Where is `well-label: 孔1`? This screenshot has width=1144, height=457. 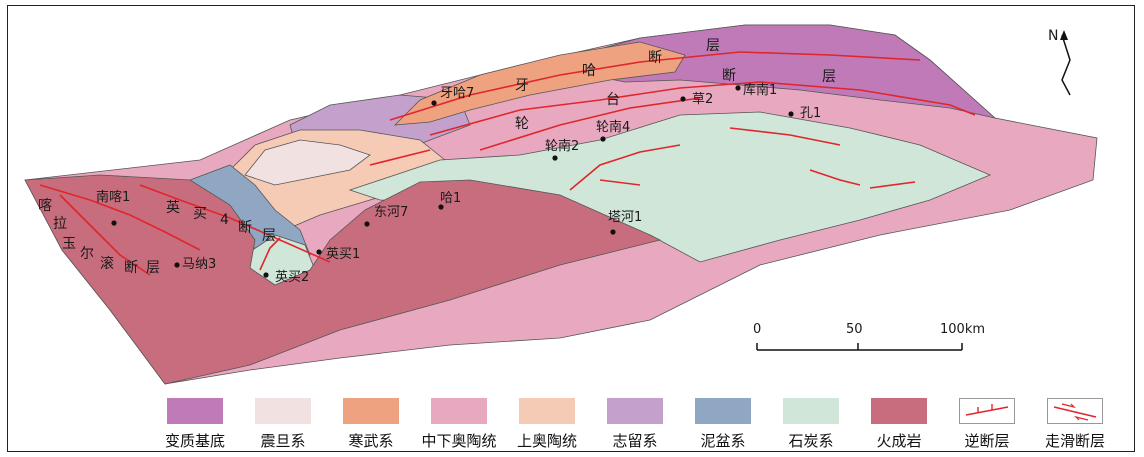
well-label: 孔1 is located at coordinates (810, 113).